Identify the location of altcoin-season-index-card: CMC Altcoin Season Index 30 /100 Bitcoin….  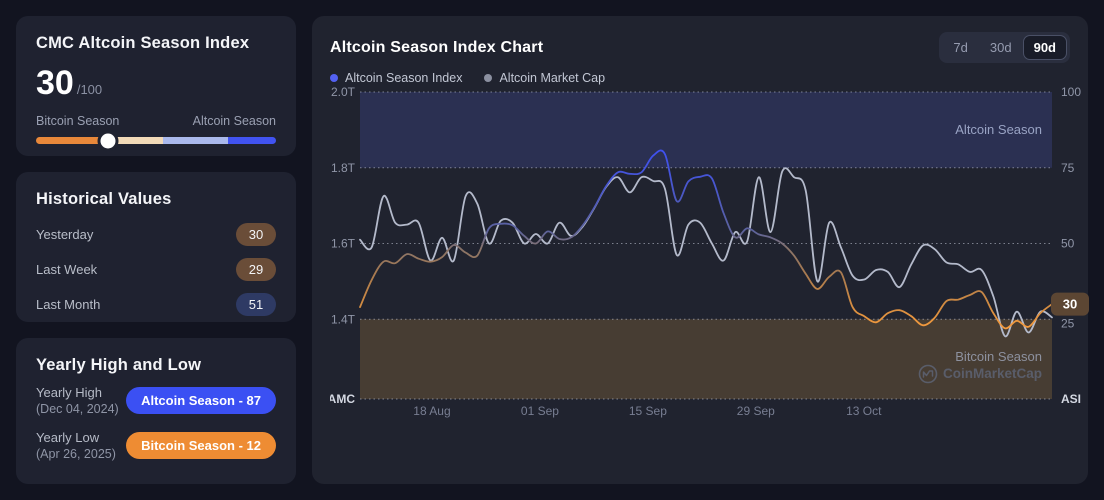
(156, 86).